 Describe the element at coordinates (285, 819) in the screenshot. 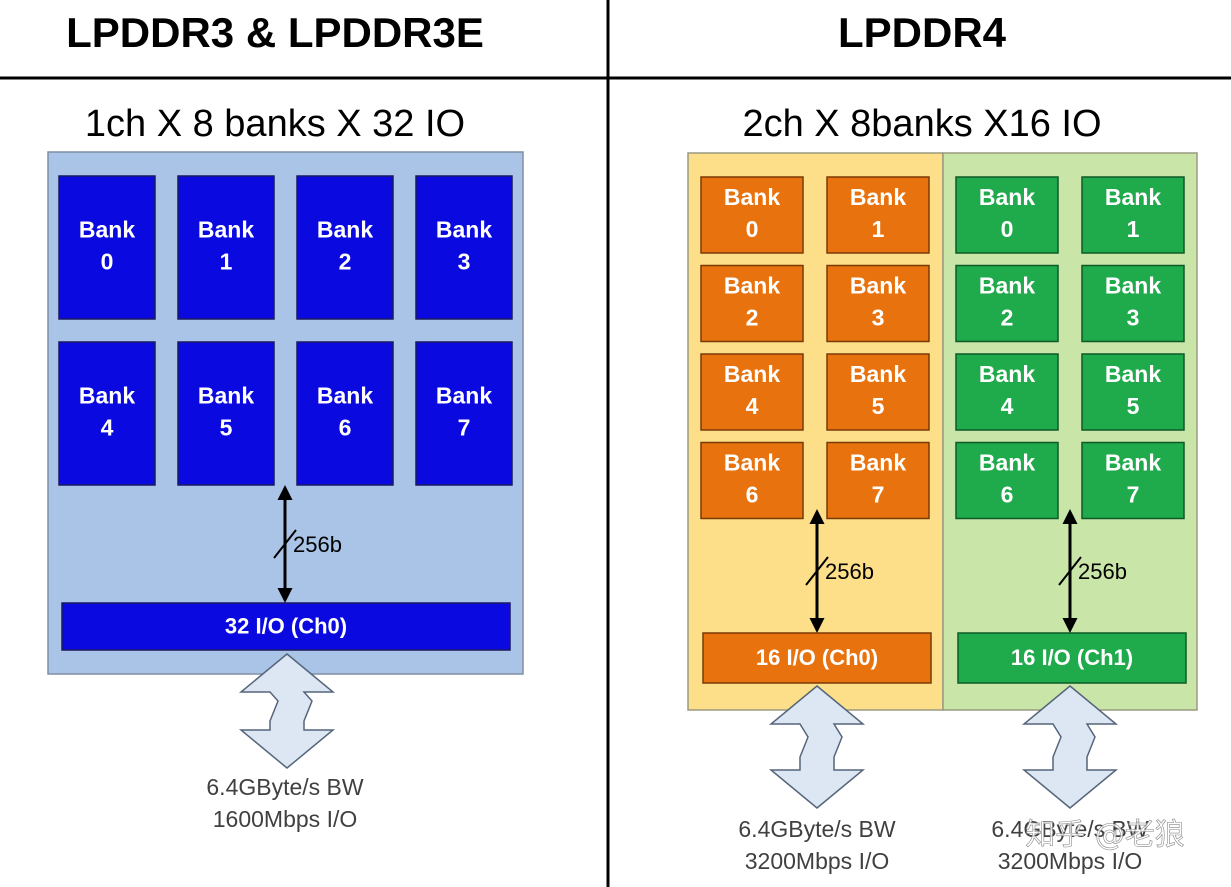

I see `io-rate: 1600Mbps I/O` at that location.